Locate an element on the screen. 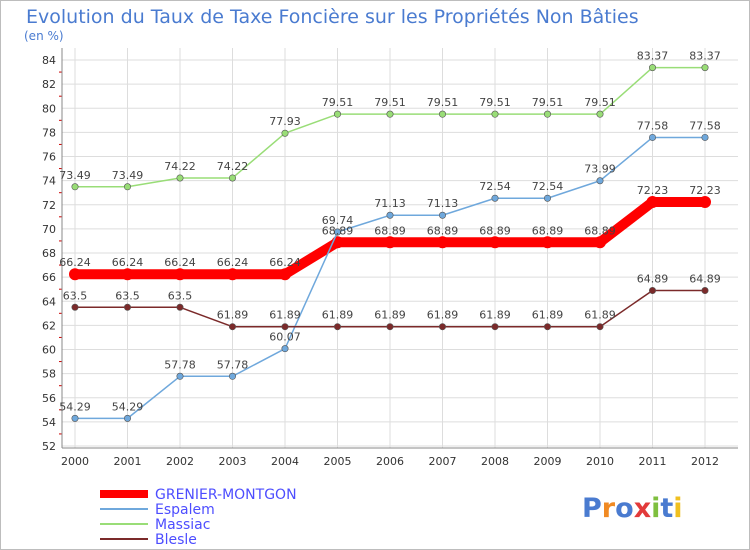 This screenshot has width=750, height=550. data-label: 77.58 is located at coordinates (705, 125).